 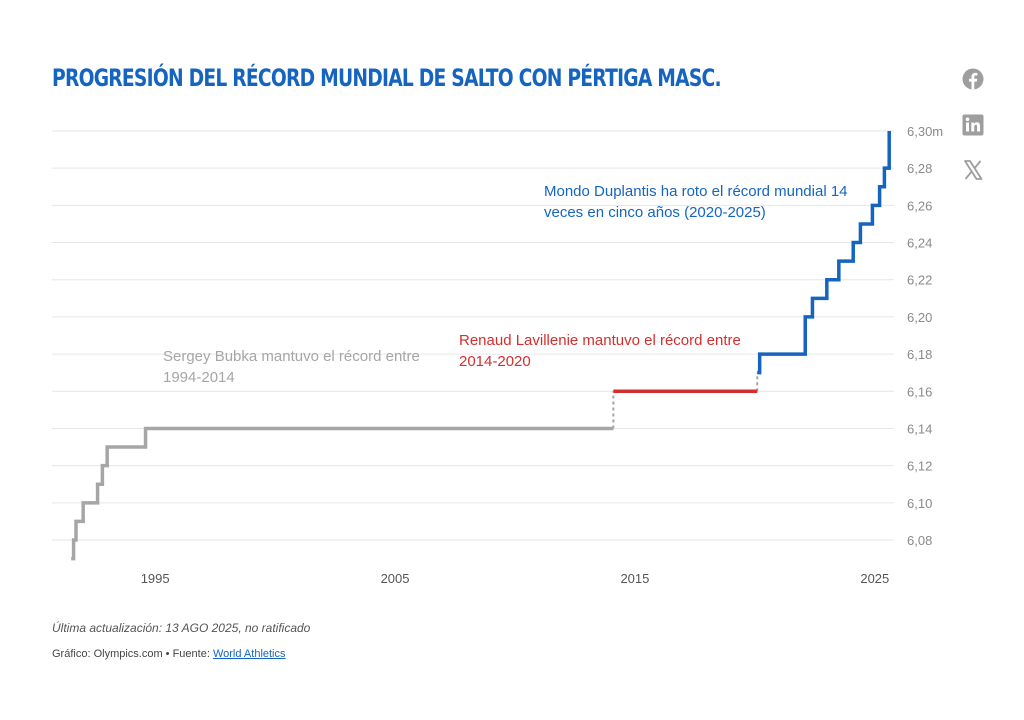 What do you see at coordinates (919, 354) in the screenshot?
I see `y-tick-label: 6,18` at bounding box center [919, 354].